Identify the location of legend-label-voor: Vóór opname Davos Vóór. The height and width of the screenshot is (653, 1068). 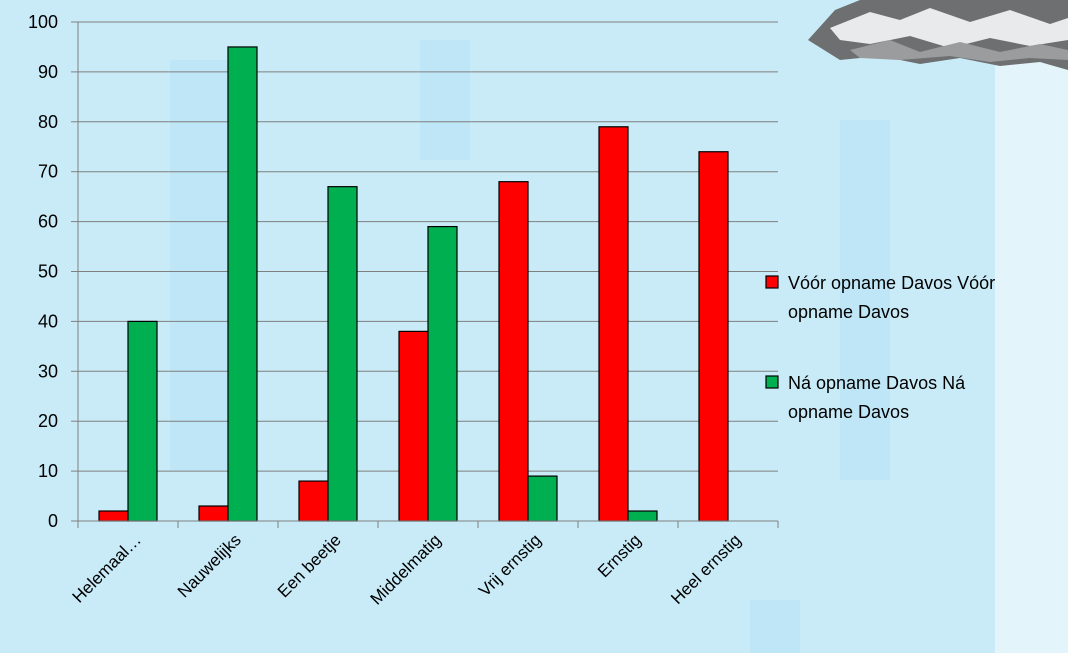
(891, 283).